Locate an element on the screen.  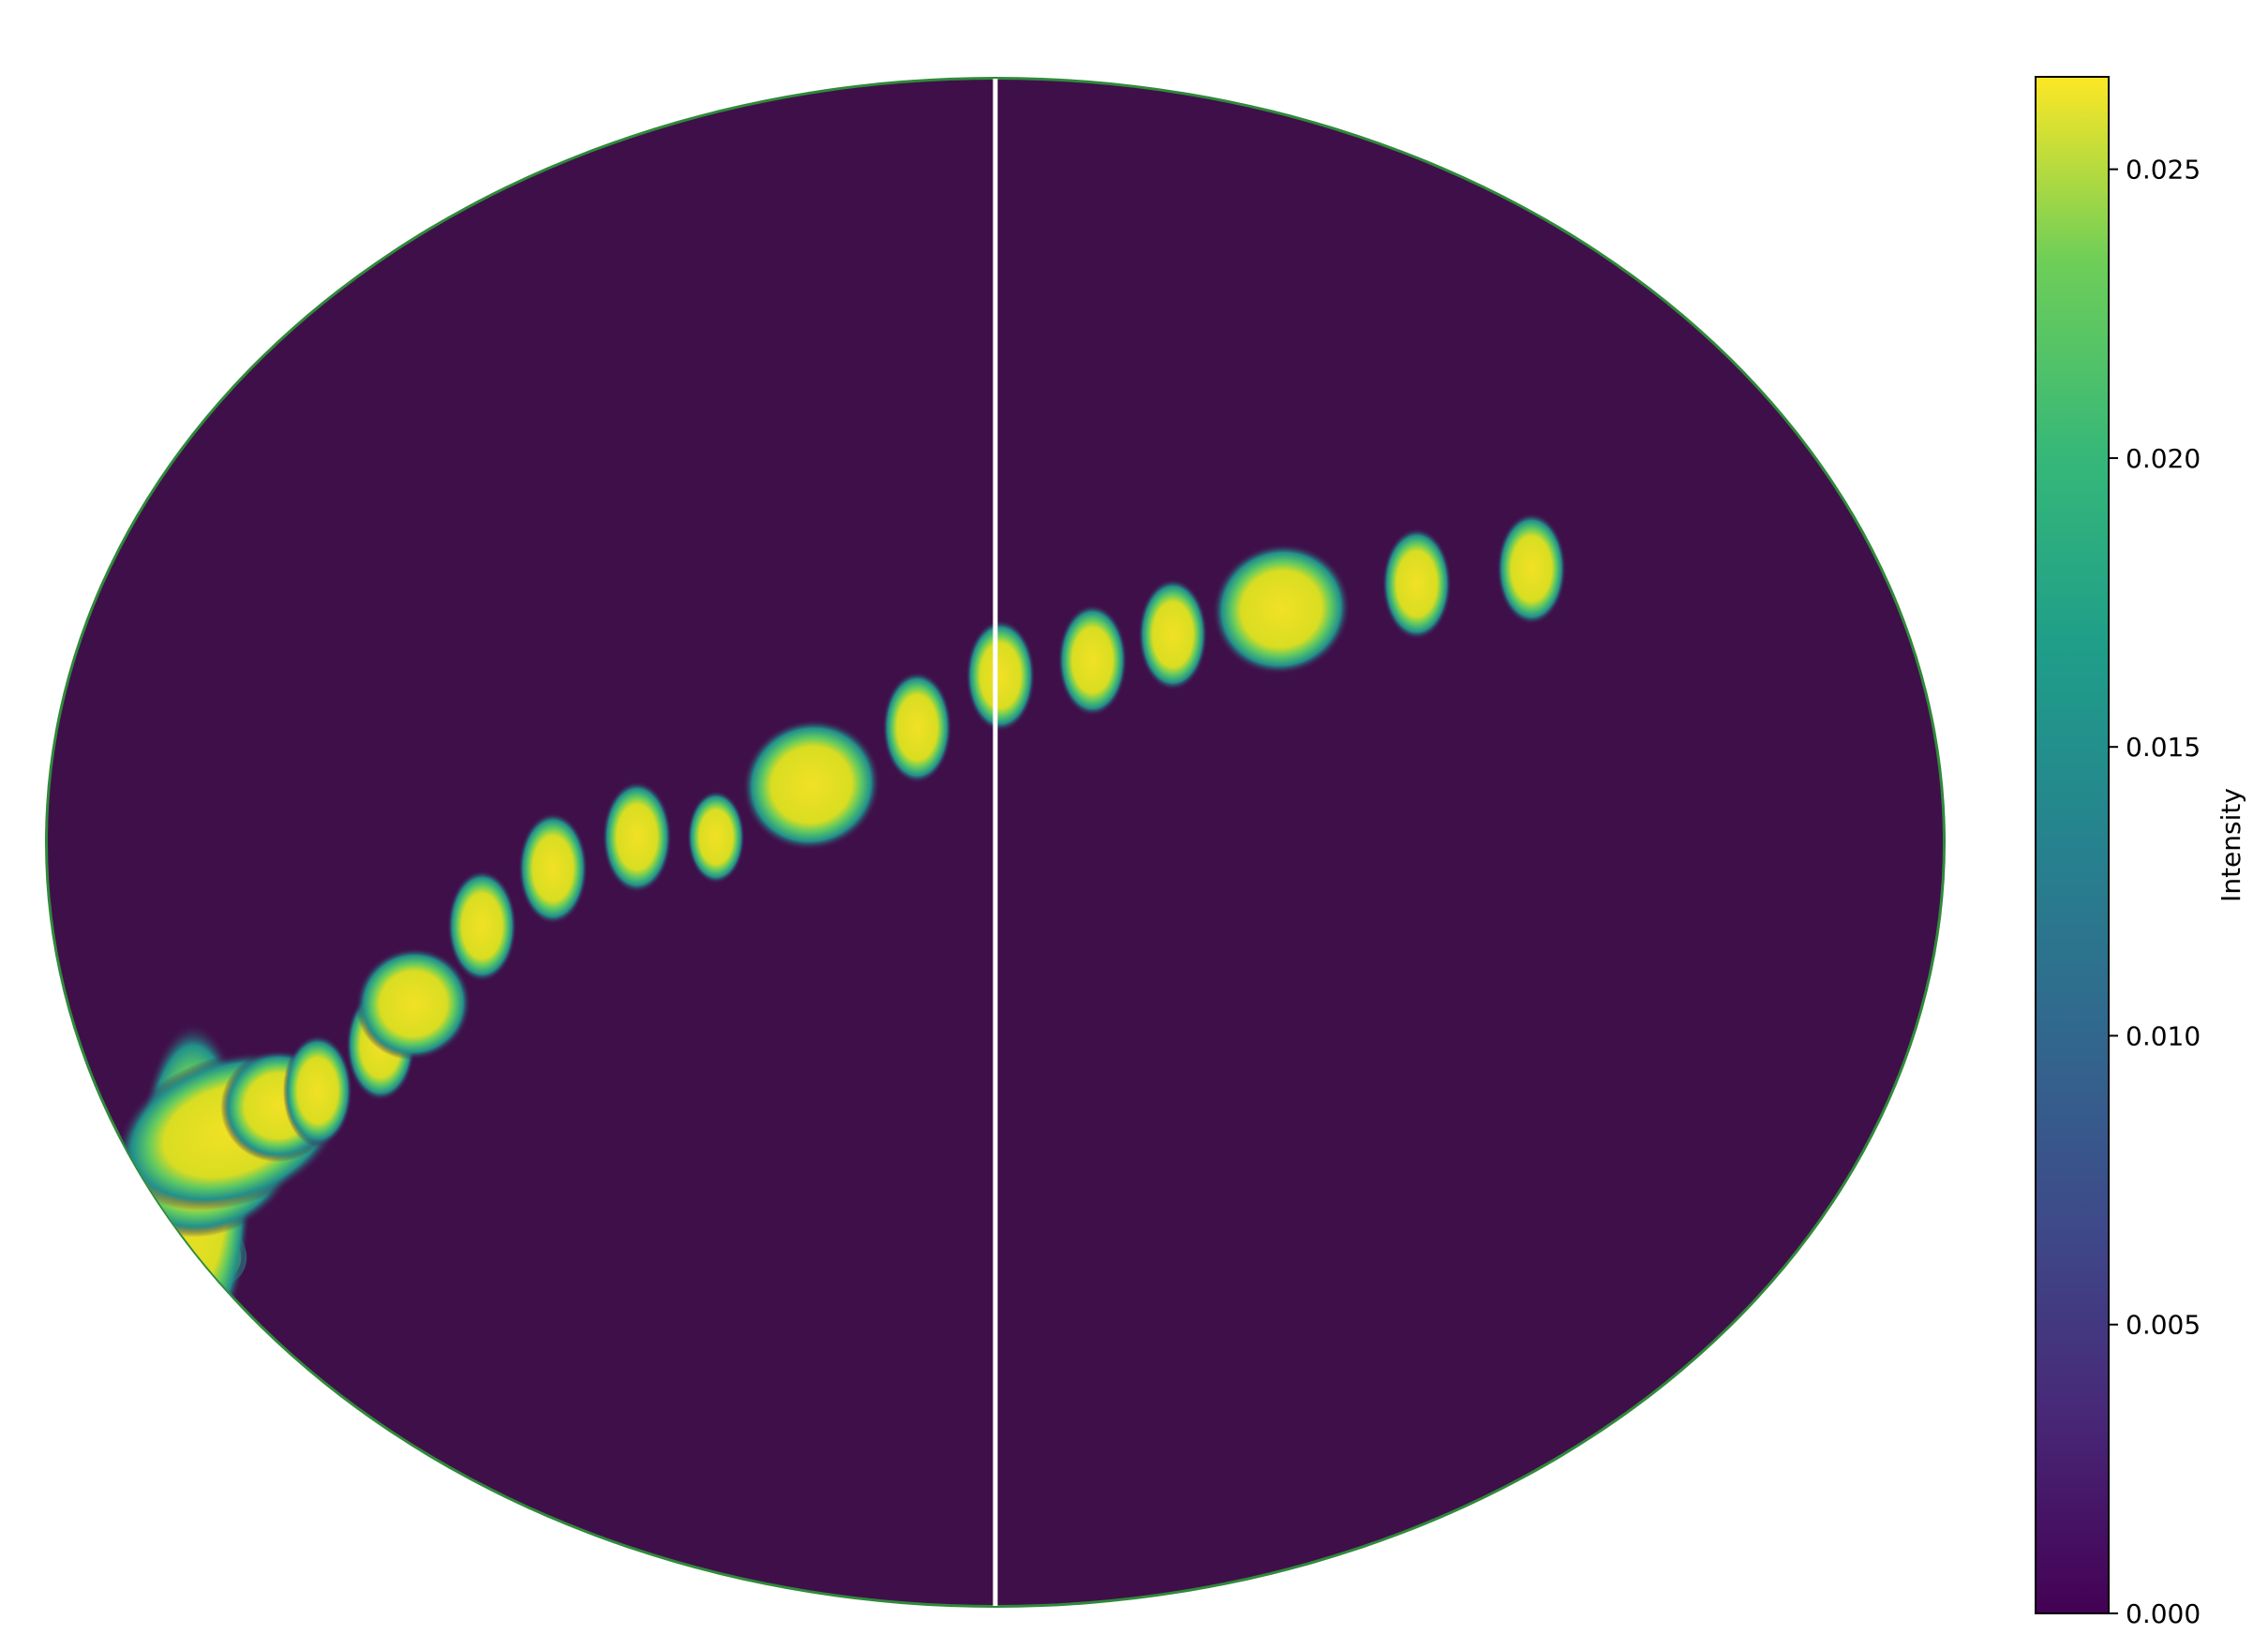
colorbar-label: Intensity is located at coordinates (2231, 845).